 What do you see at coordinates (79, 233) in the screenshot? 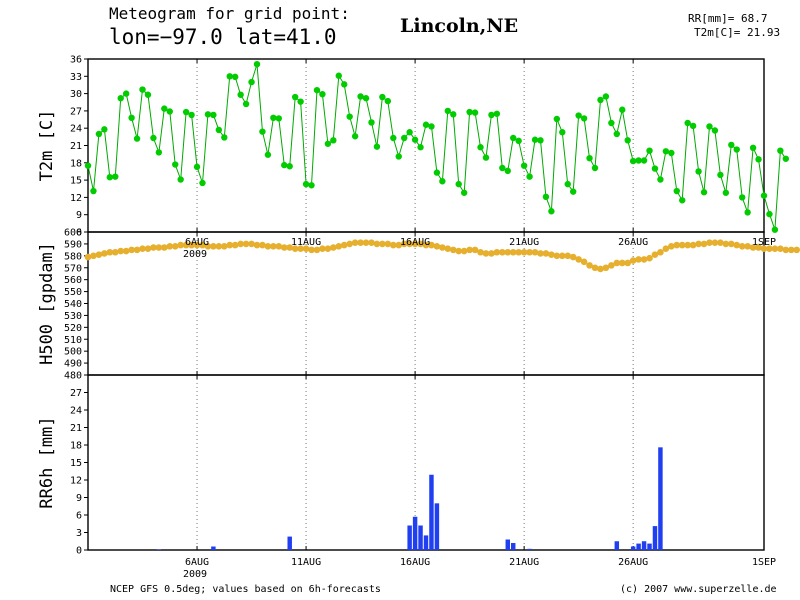
I see `y-tick-label: 6` at bounding box center [79, 233].